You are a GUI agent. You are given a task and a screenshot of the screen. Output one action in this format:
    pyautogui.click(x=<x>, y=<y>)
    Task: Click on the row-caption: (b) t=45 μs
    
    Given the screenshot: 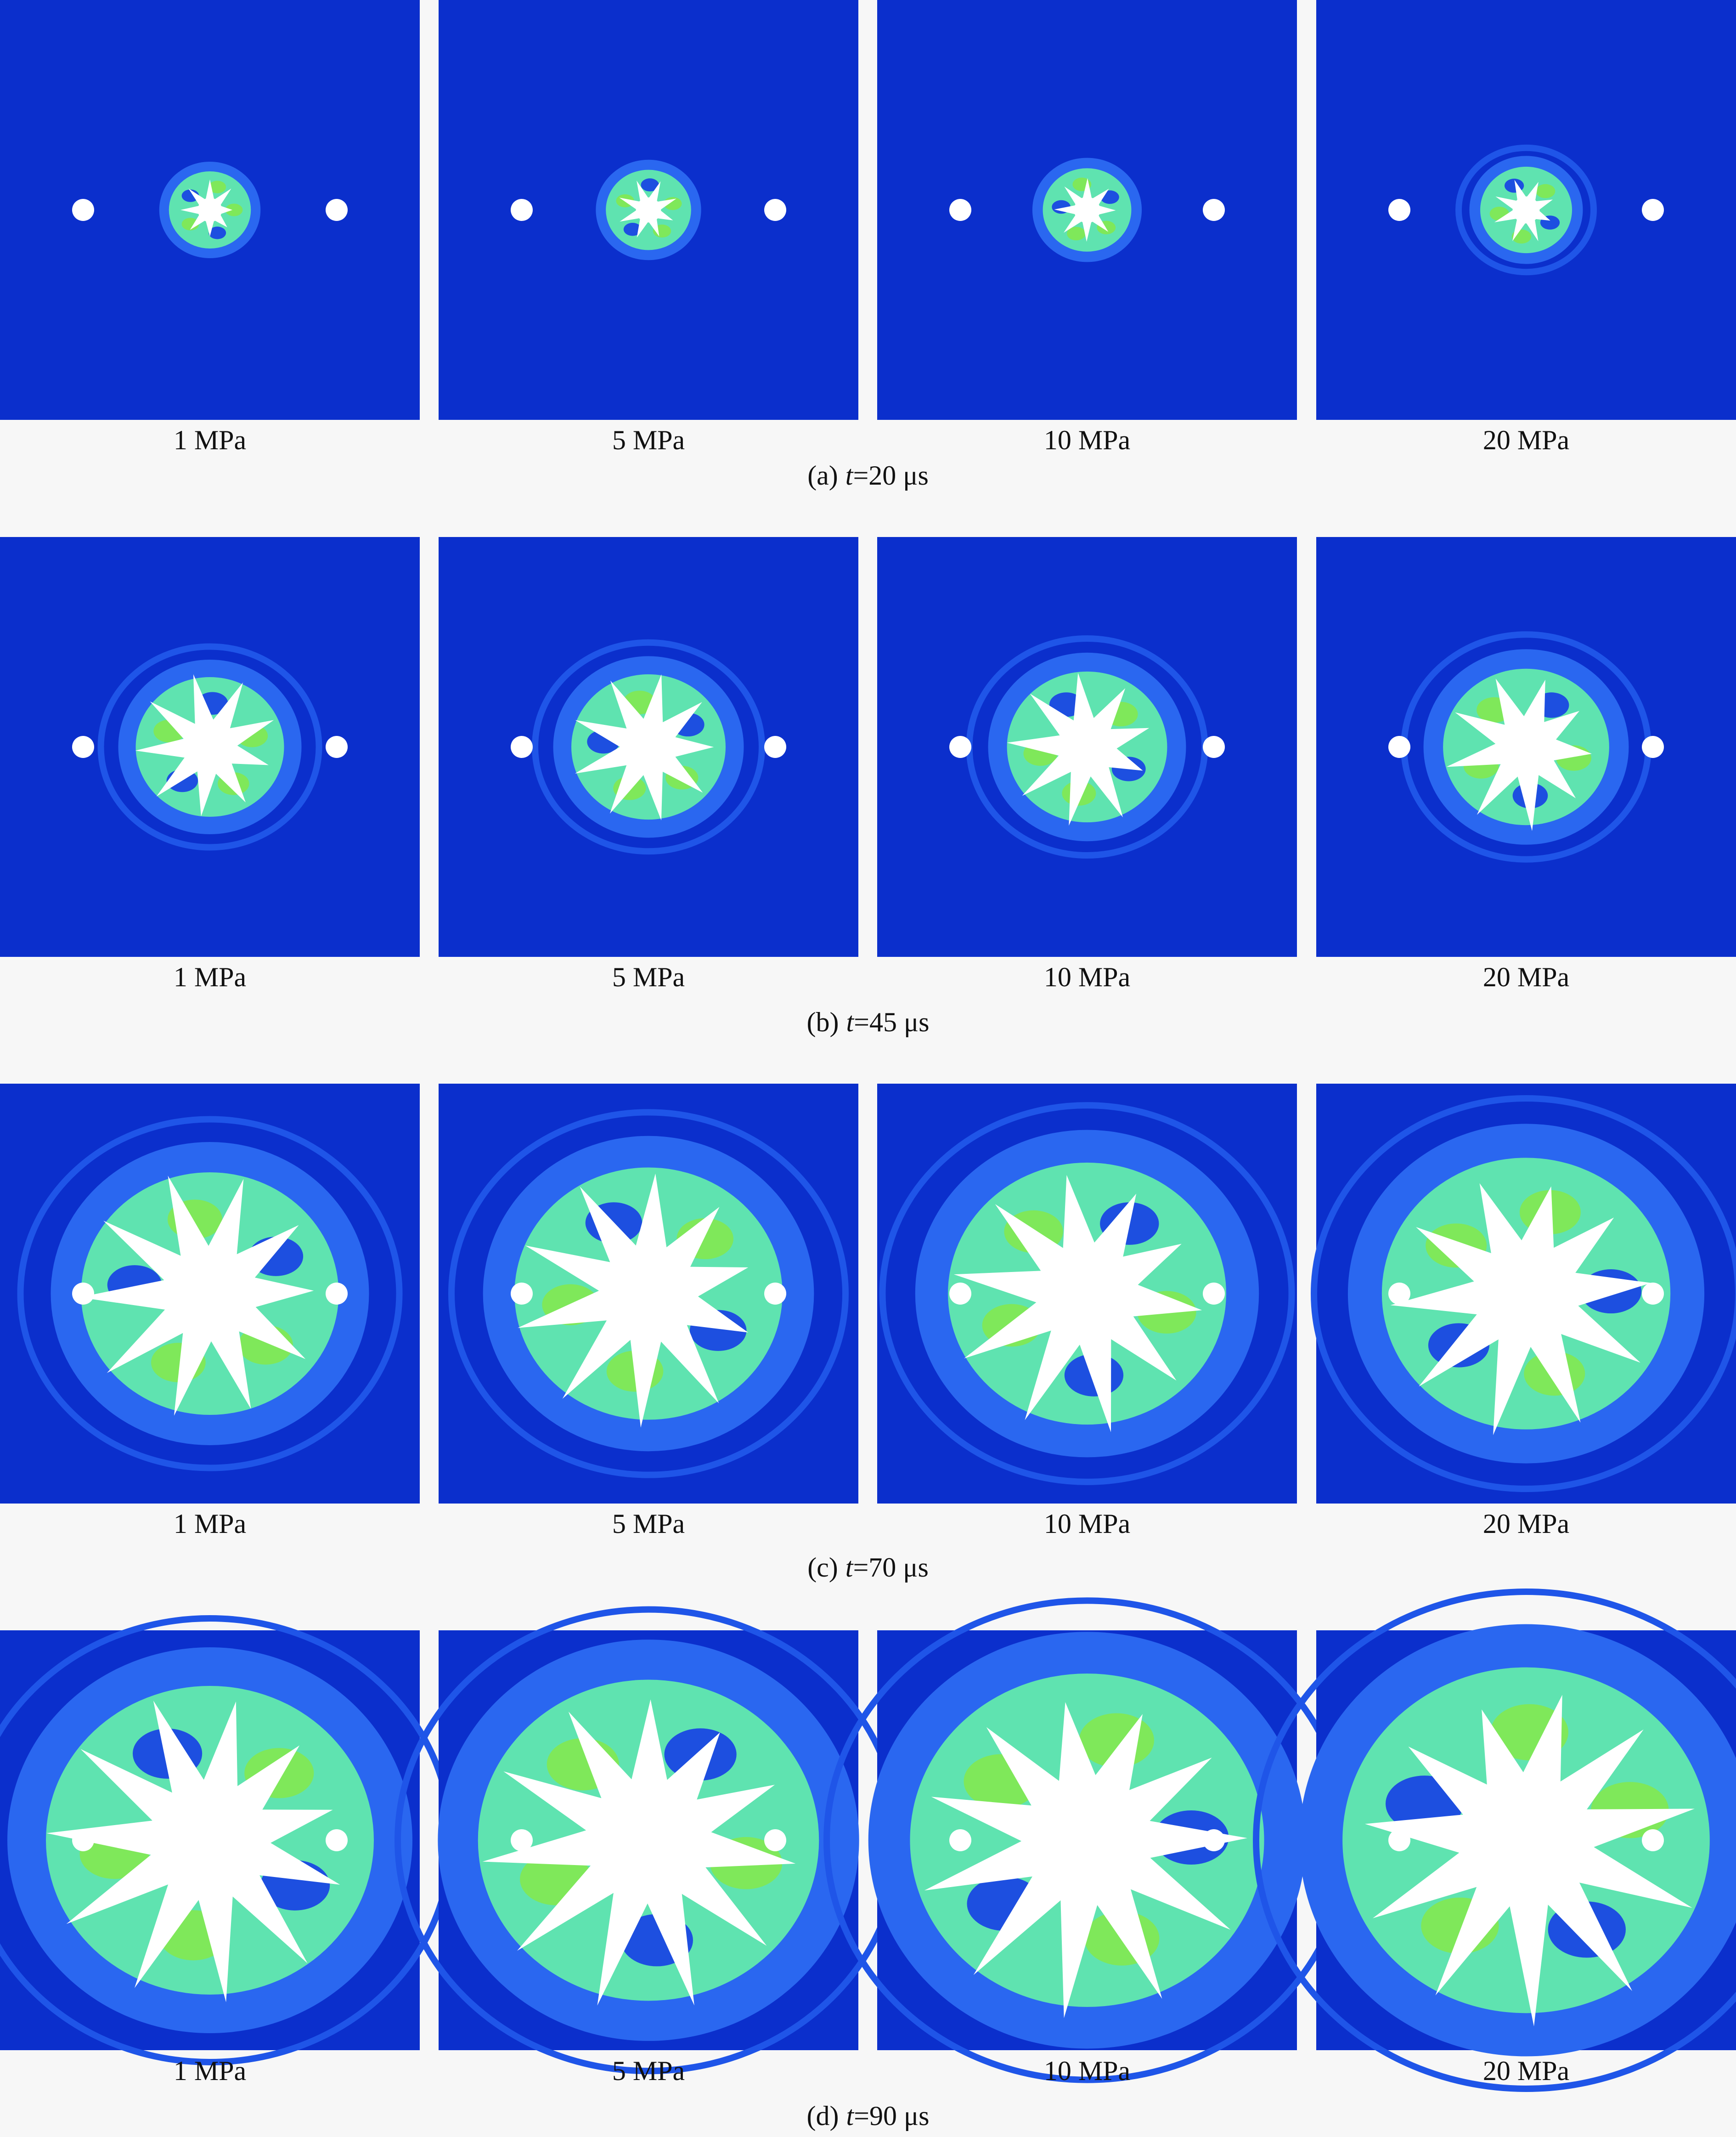 What is the action you would take?
    pyautogui.click(x=868, y=1022)
    